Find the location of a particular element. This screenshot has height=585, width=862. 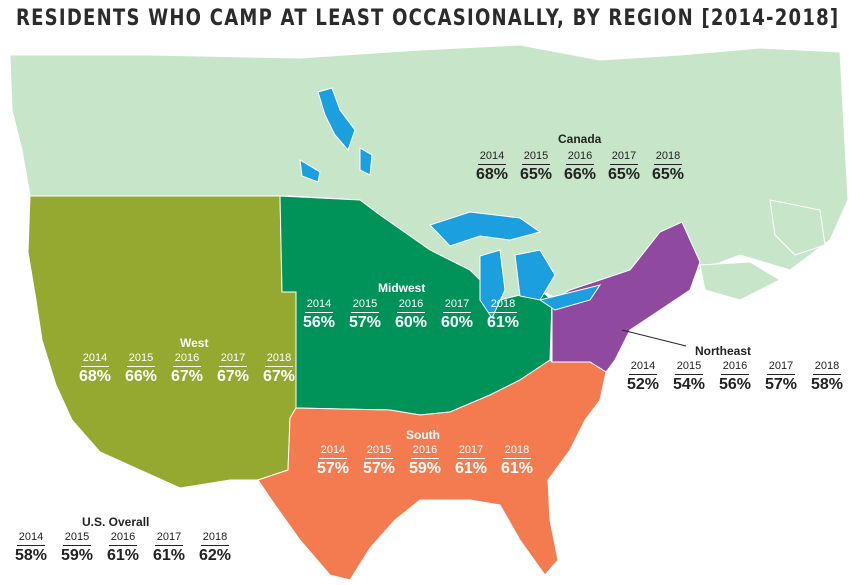

canada-stats: 2014 68% 2015 65% 2016 66% 2017 65% 2018 65% is located at coordinates (580, 167).